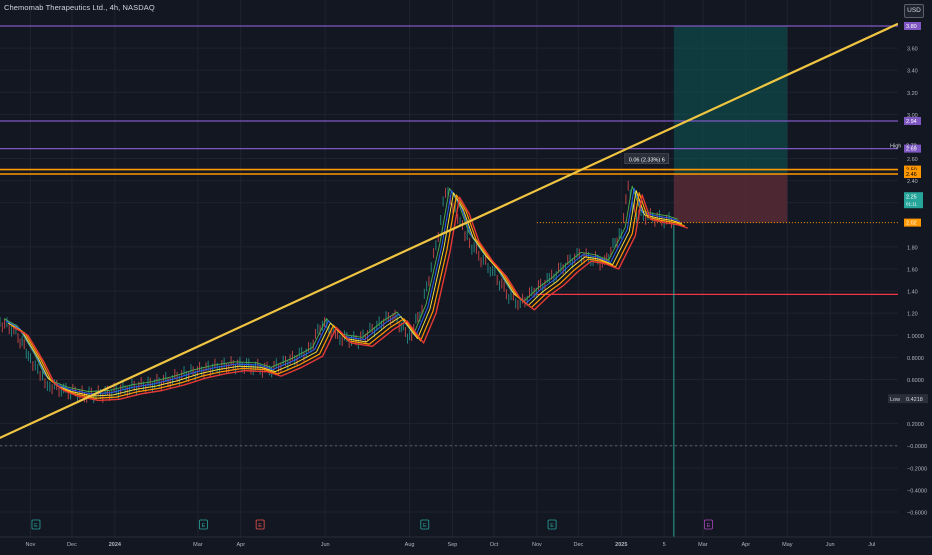 The height and width of the screenshot is (555, 932). I want to click on level-tag: 2.46, so click(911, 175).